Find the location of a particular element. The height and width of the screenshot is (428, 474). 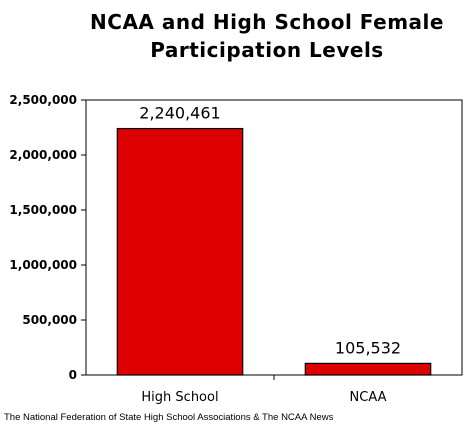

category-label: High School is located at coordinates (179, 397).